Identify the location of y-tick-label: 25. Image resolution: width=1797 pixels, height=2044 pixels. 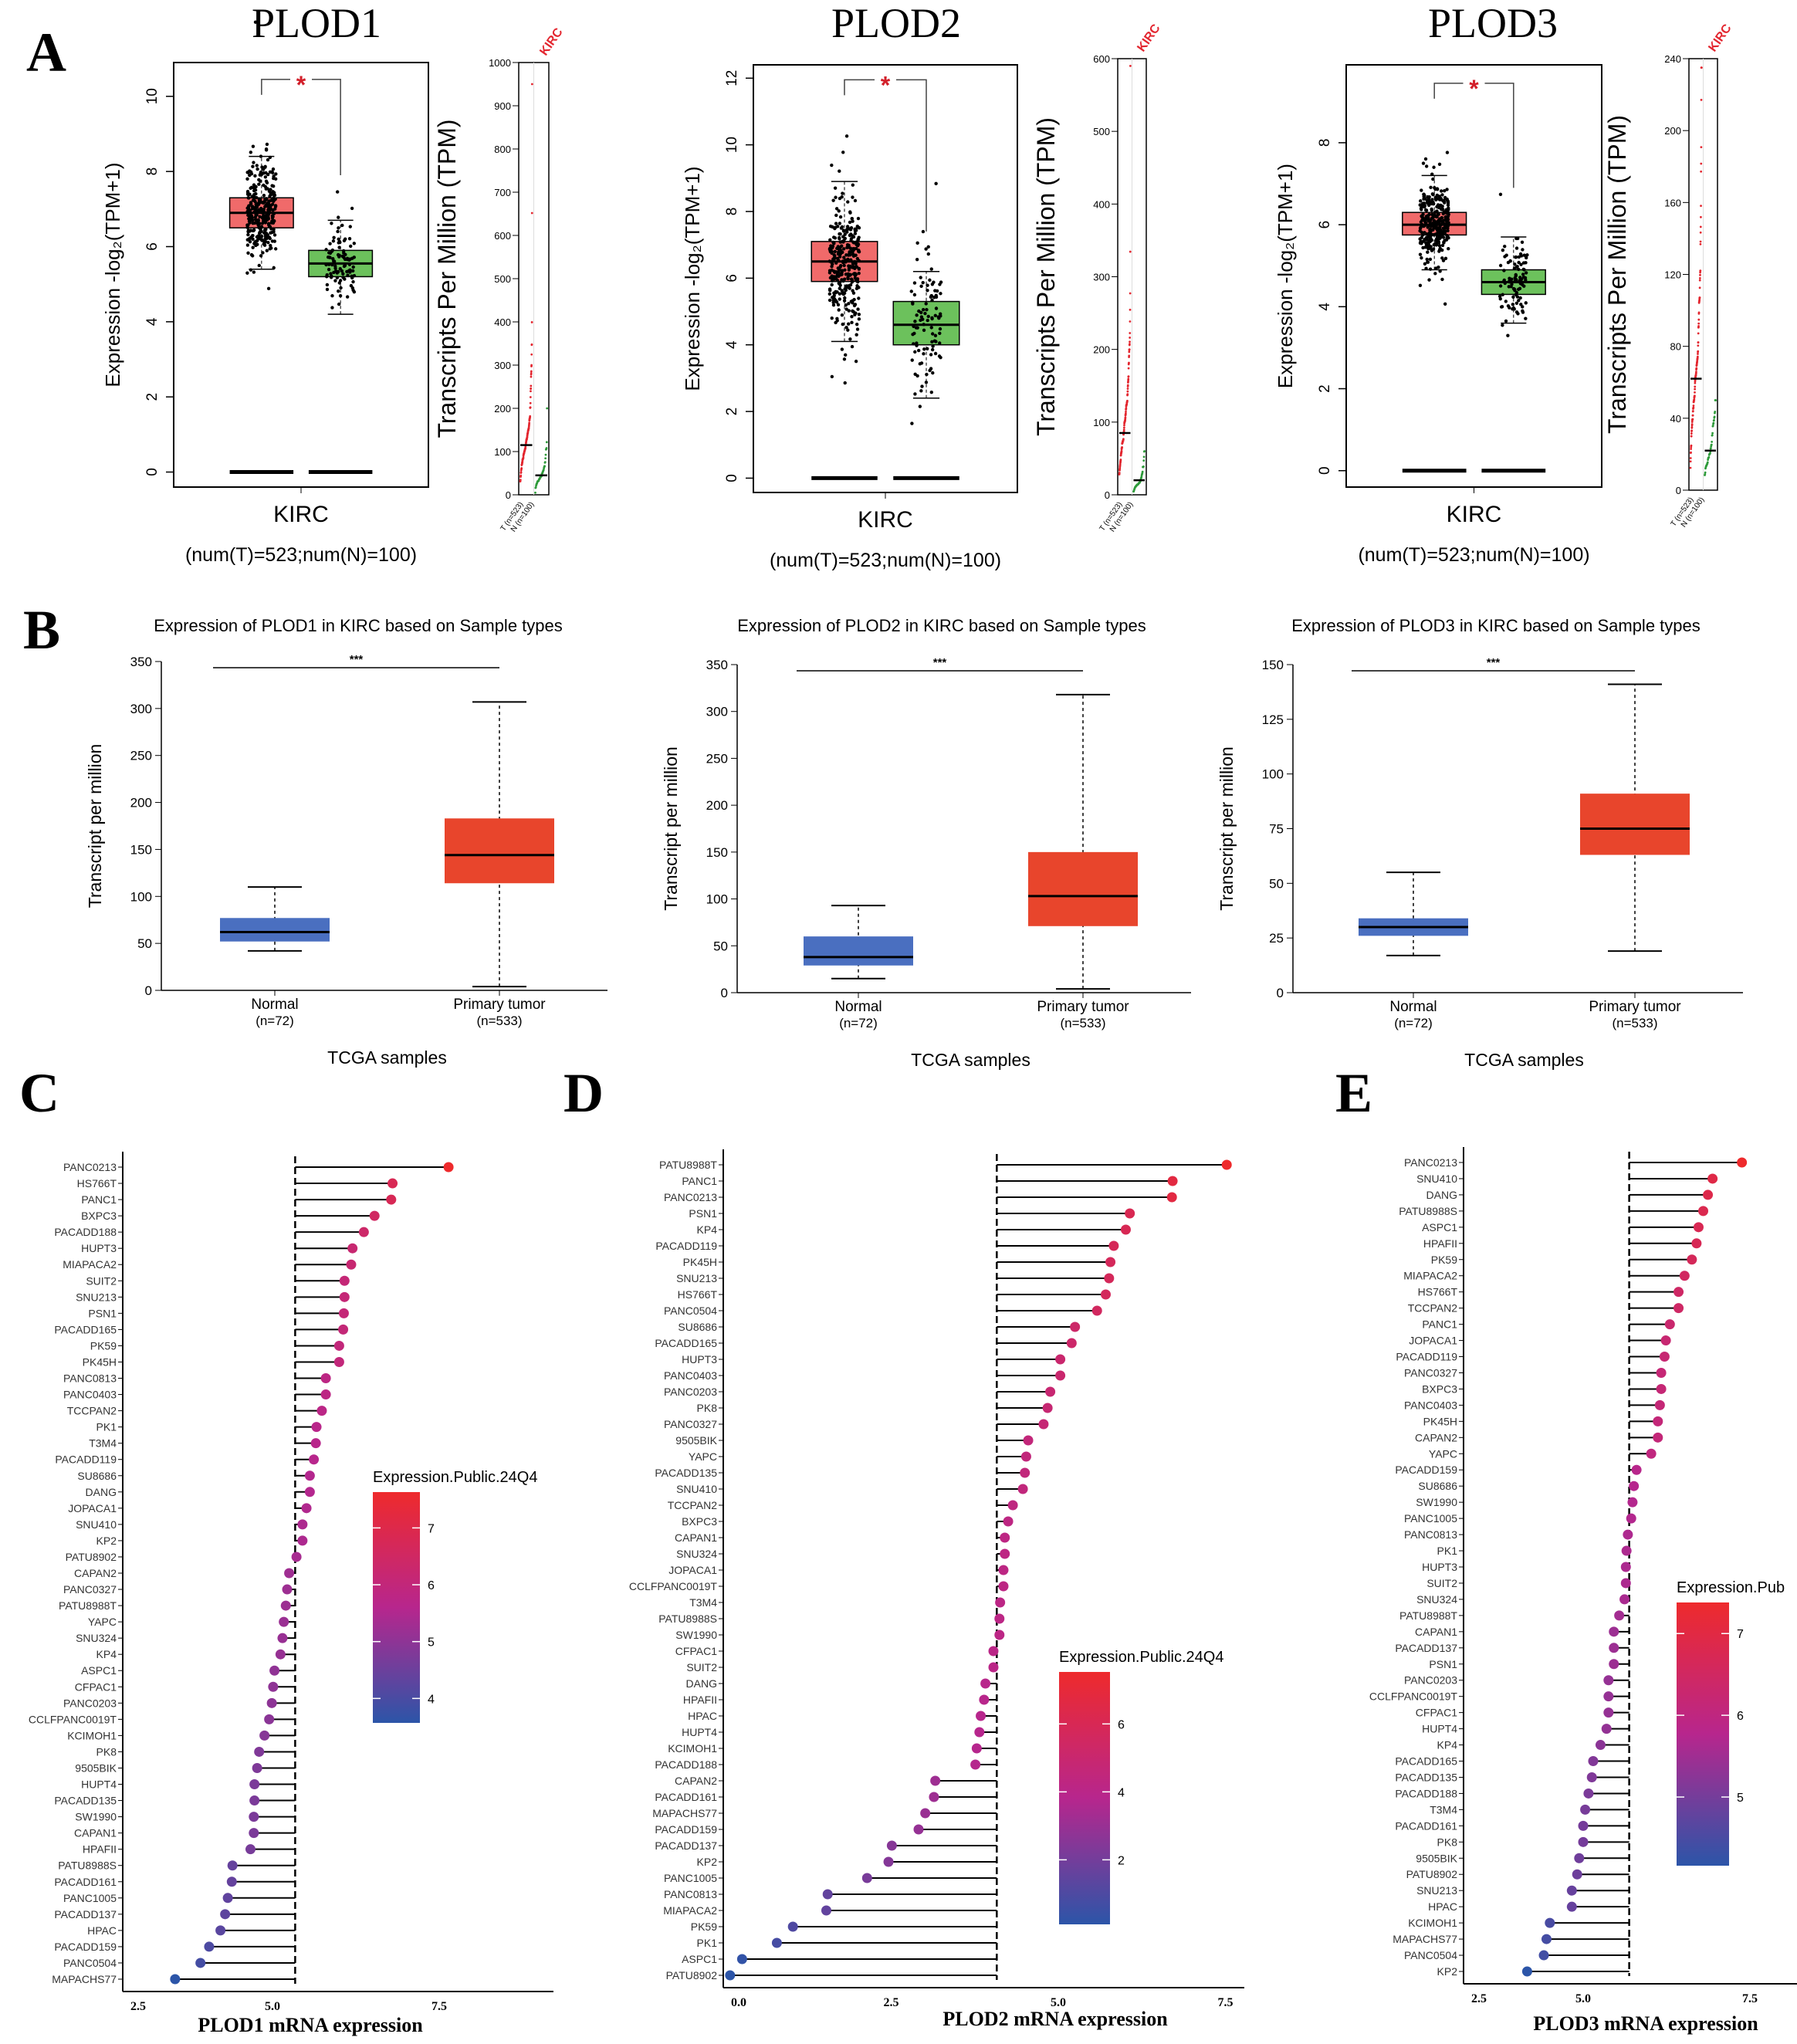
(1276, 938).